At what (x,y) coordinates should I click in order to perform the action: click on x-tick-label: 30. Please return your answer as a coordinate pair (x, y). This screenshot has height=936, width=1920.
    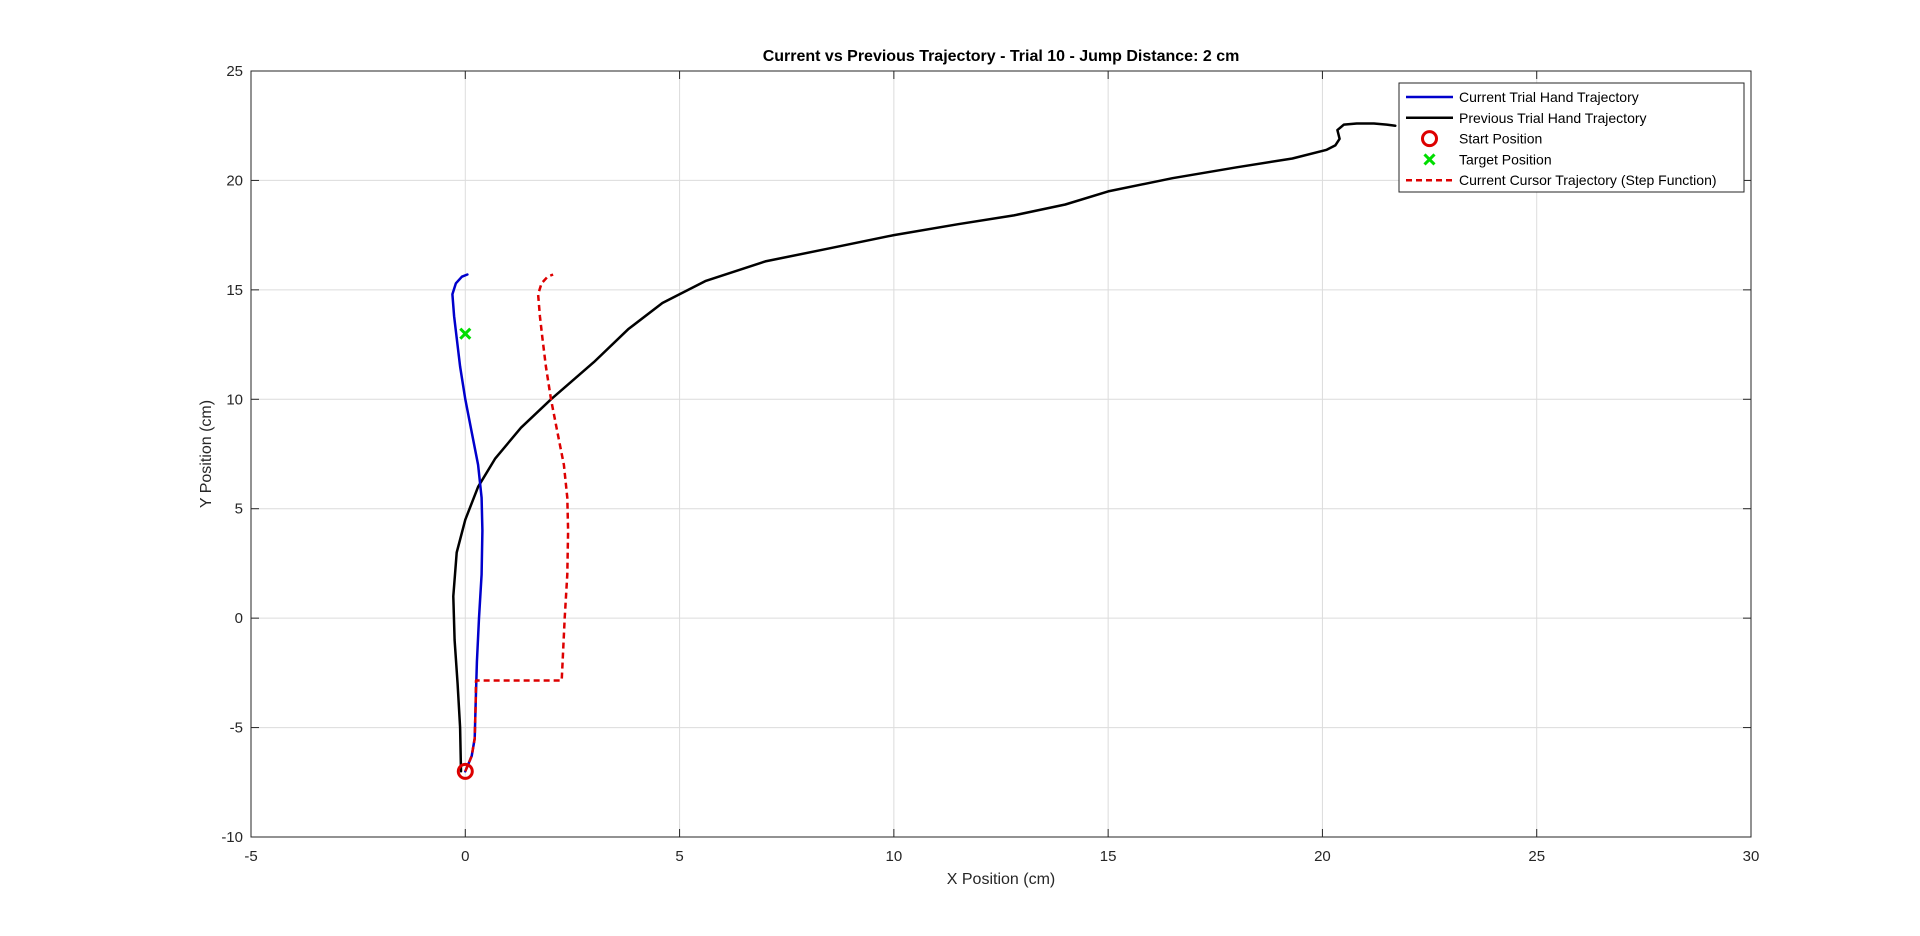
    Looking at the image, I should click on (1751, 856).